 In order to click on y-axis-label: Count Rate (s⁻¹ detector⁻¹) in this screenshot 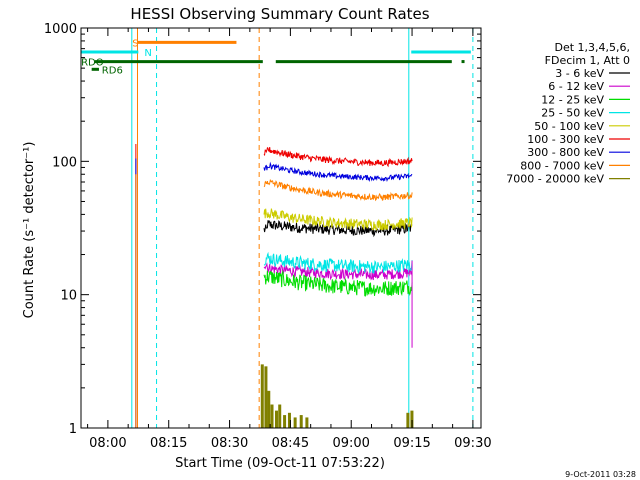, I will do `click(29, 230)`.